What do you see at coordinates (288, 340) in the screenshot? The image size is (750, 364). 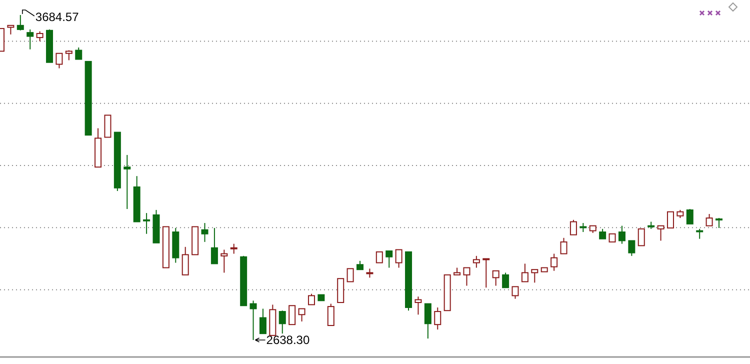 I see `annotation: 2638.30` at bounding box center [288, 340].